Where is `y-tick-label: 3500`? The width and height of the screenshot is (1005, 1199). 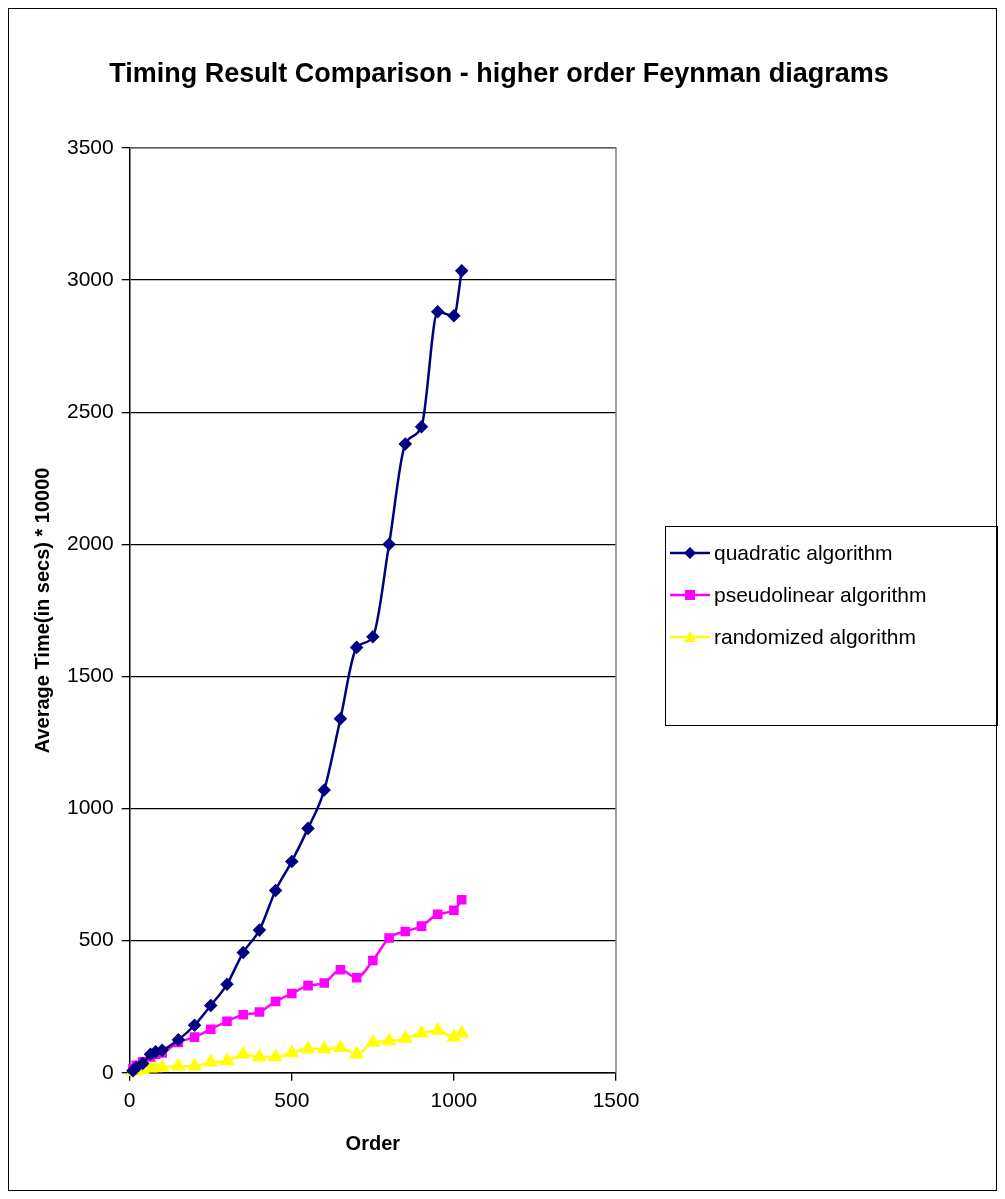 y-tick-label: 3500 is located at coordinates (90, 146).